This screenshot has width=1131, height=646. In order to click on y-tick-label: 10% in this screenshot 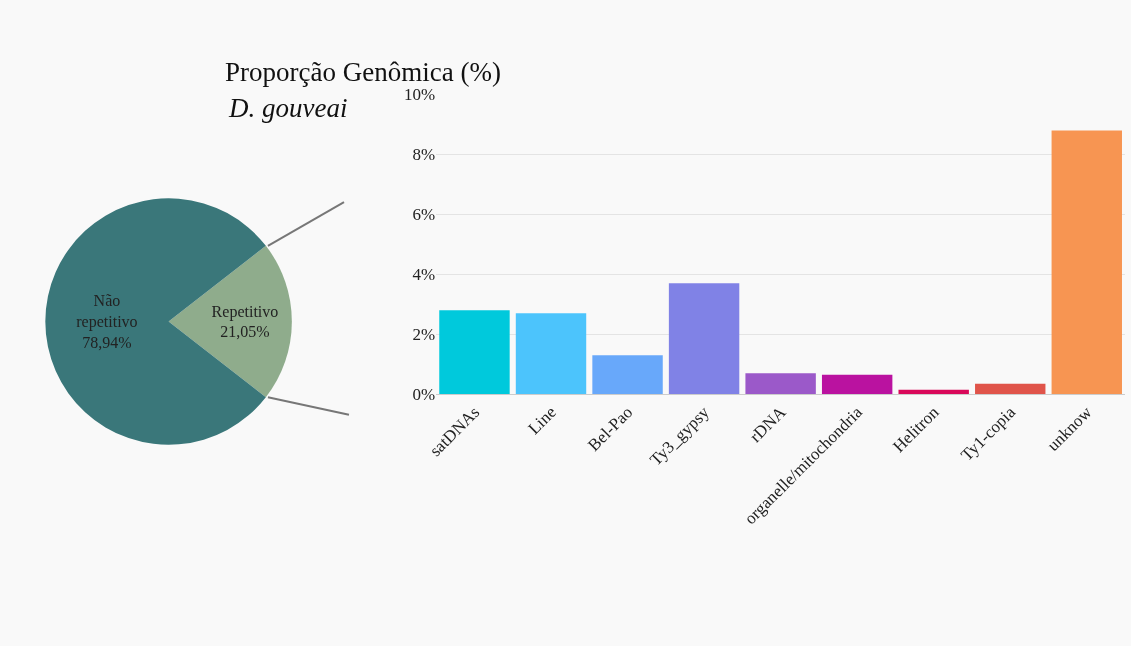, I will do `click(420, 95)`.